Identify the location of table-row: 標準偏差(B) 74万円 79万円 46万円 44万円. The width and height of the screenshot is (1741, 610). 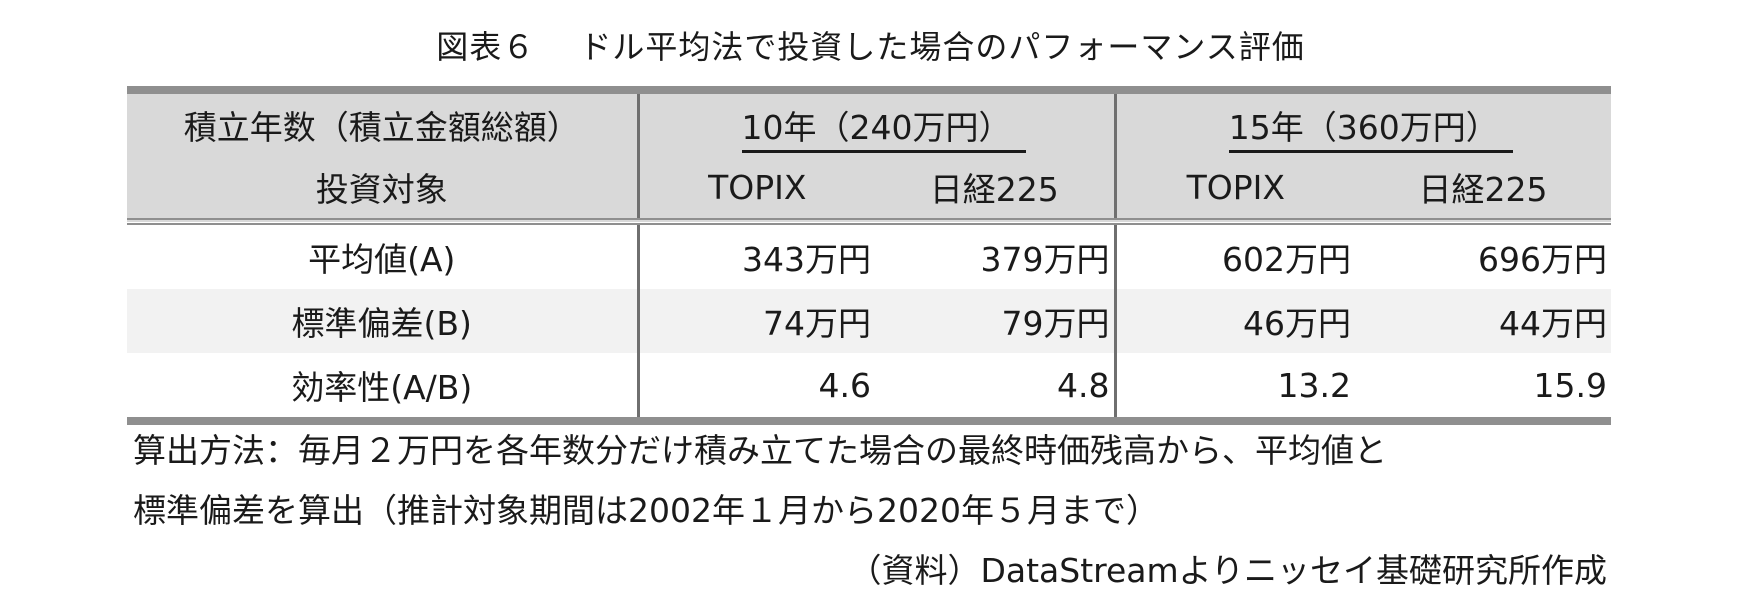
(869, 321).